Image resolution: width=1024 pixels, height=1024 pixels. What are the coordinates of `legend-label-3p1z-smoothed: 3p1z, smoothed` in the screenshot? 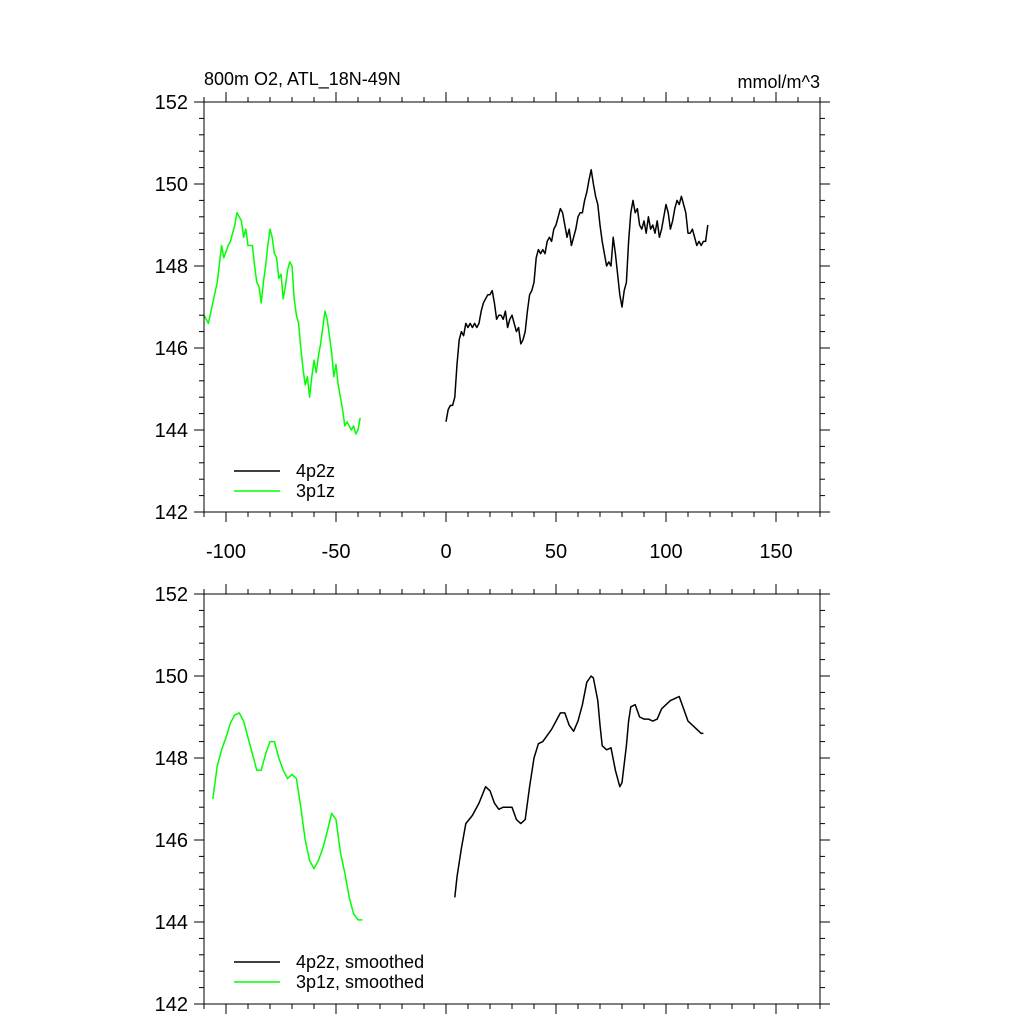 It's located at (360, 982).